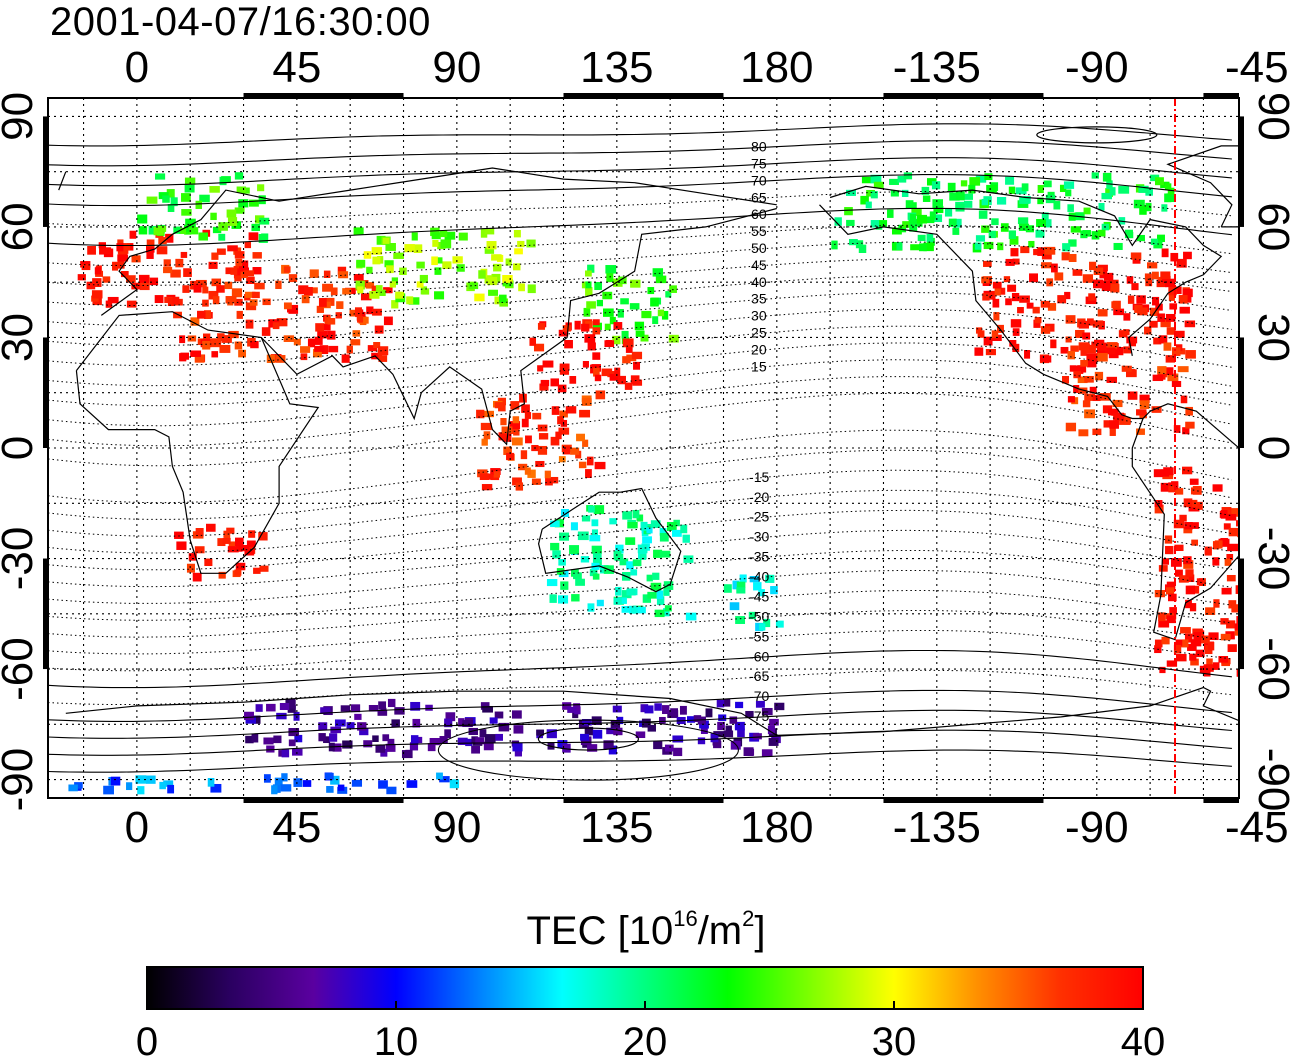  What do you see at coordinates (759, 316) in the screenshot?
I see `contour-label: 30` at bounding box center [759, 316].